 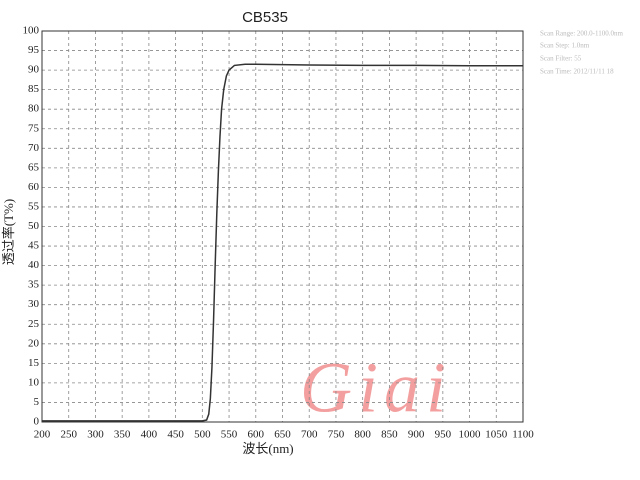 What do you see at coordinates (376, 388) in the screenshot?
I see `watermark: Giai` at bounding box center [376, 388].